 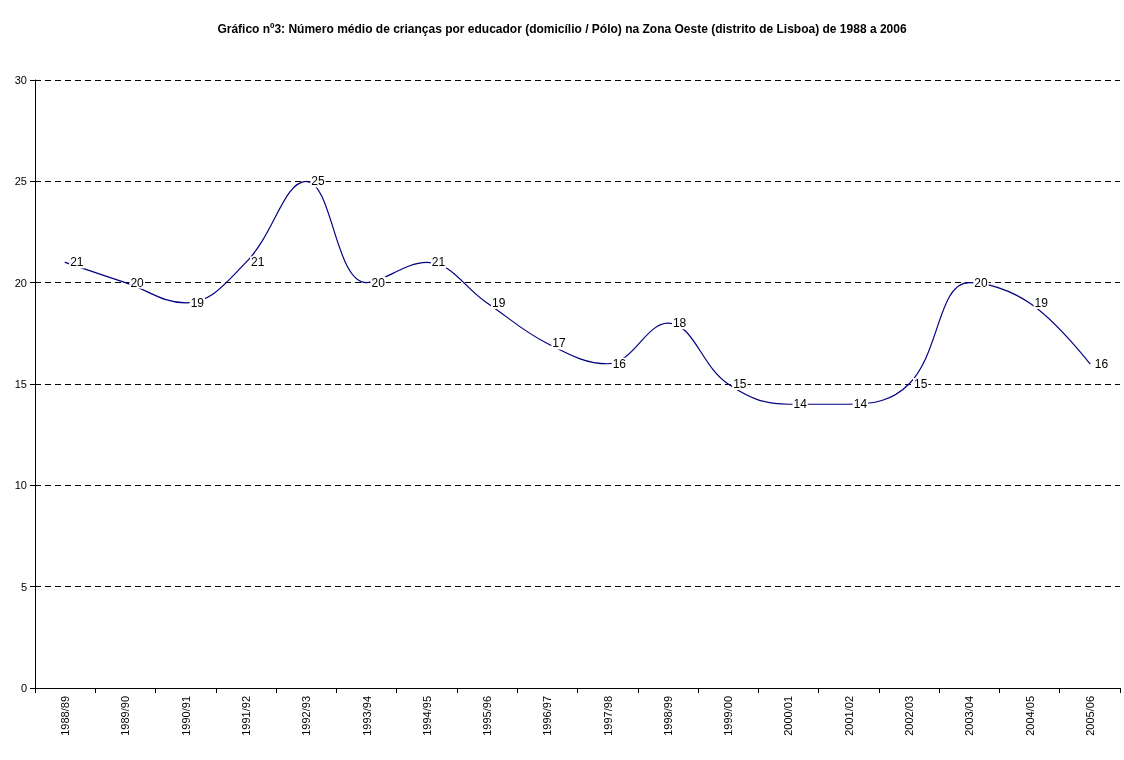 What do you see at coordinates (909, 716) in the screenshot?
I see `x-tick-label: 2002/03` at bounding box center [909, 716].